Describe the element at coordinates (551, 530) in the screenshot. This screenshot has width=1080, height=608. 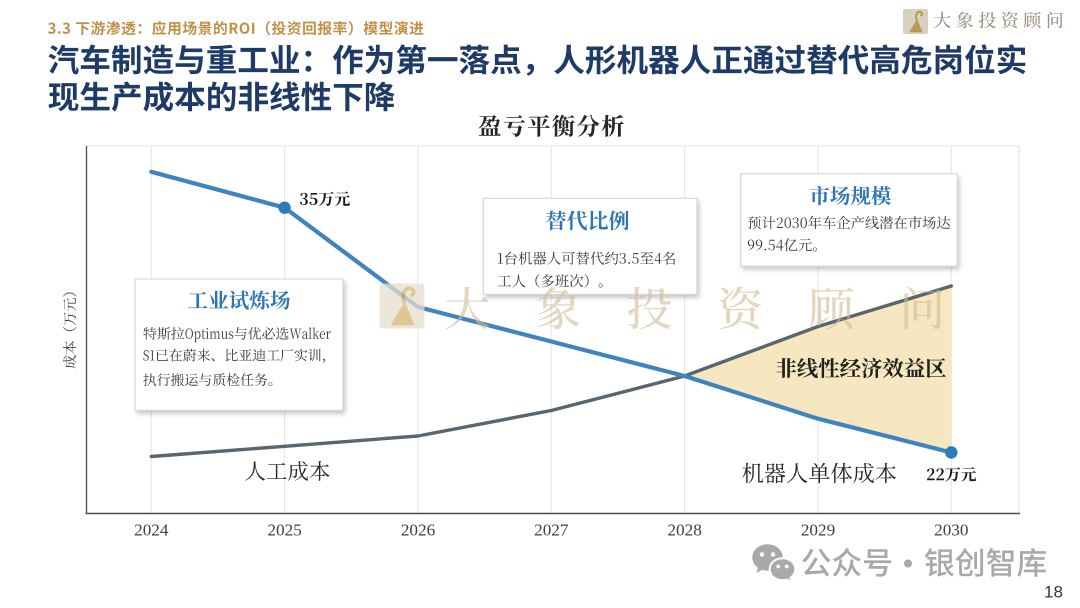
I see `svg-text: 2027` at that location.